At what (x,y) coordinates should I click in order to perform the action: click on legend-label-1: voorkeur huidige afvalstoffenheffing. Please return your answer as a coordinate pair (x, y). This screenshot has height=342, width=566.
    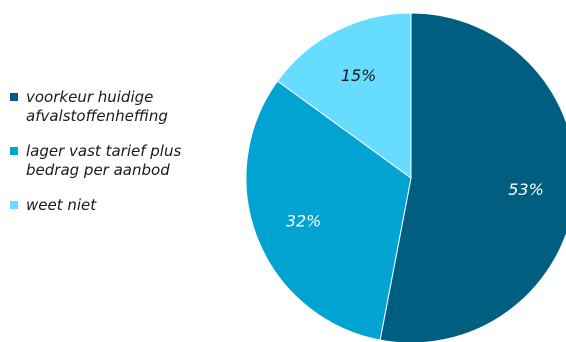
    Looking at the image, I should click on (97, 106).